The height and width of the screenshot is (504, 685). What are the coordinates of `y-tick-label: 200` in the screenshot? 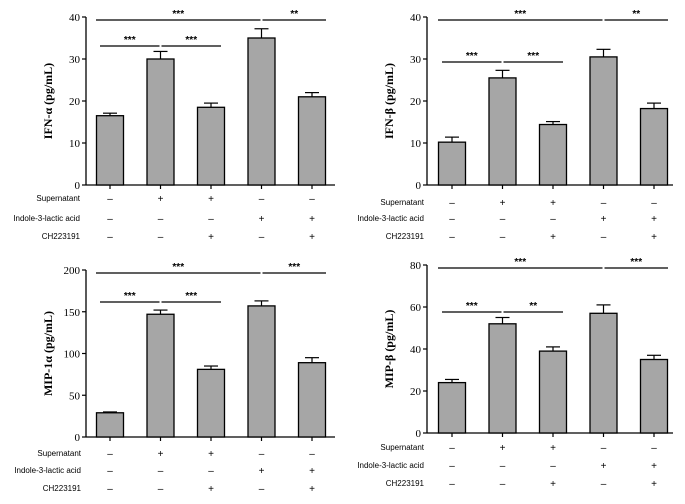 It's located at (72, 271).